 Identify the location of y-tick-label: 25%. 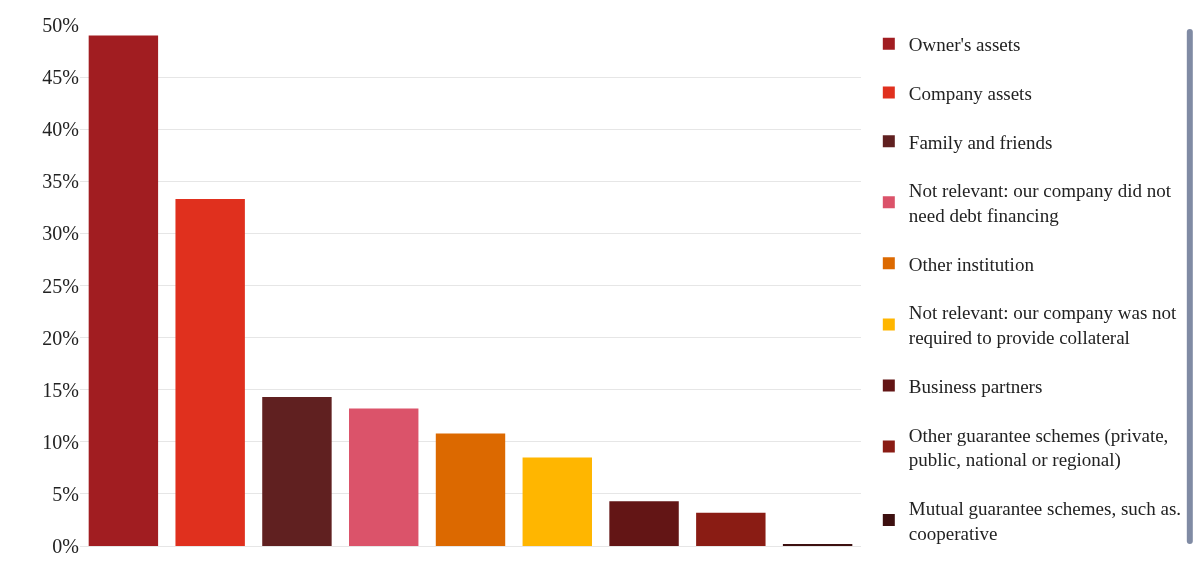
(60, 285).